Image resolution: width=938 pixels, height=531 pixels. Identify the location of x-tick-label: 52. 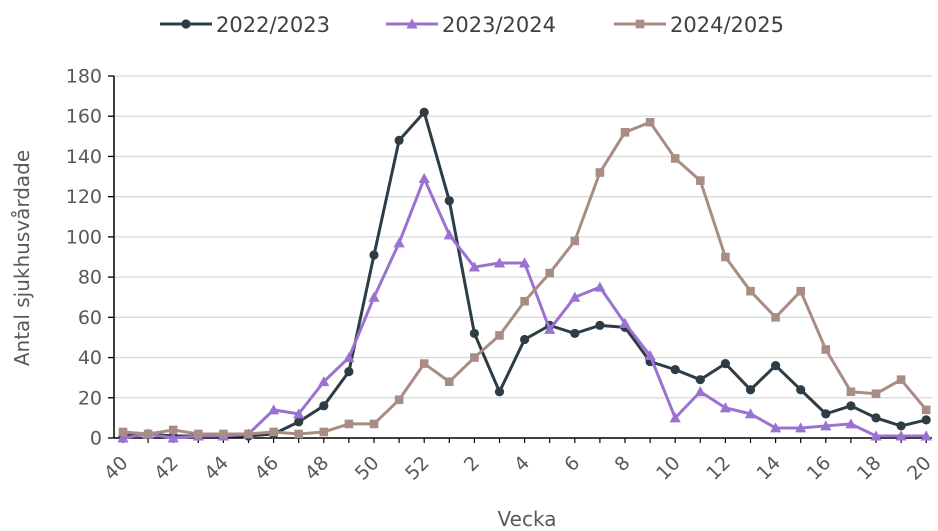
(417, 468).